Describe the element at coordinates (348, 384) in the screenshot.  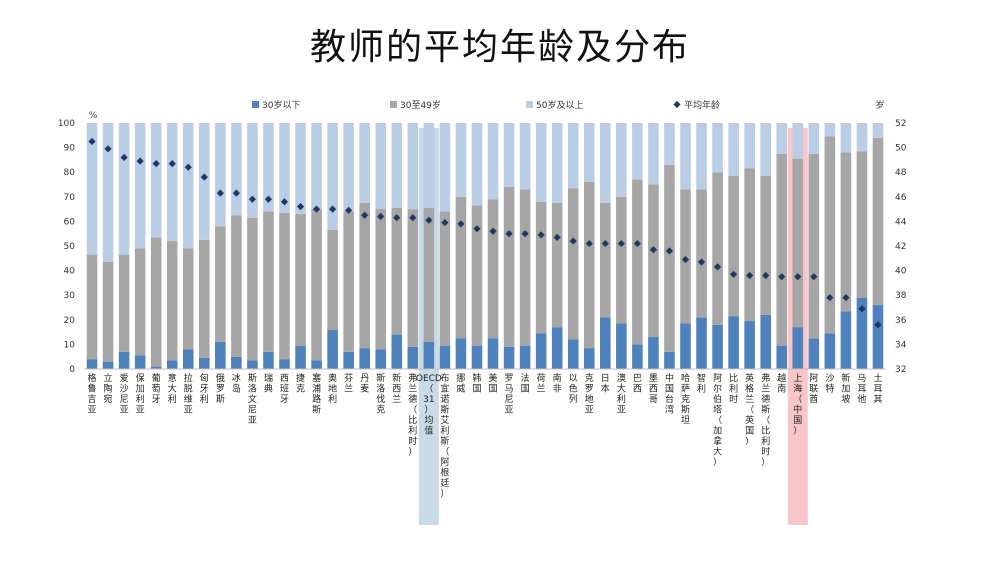
I see `category-label: 芬兰` at that location.